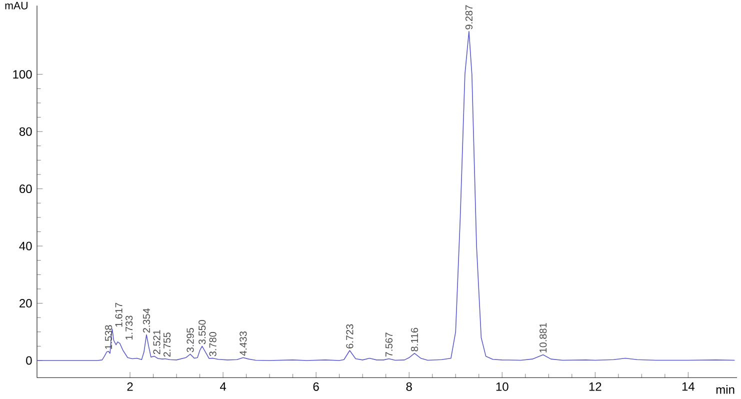 This screenshot has width=741, height=399. What do you see at coordinates (502, 386) in the screenshot?
I see `x-tick-label: 10` at bounding box center [502, 386].